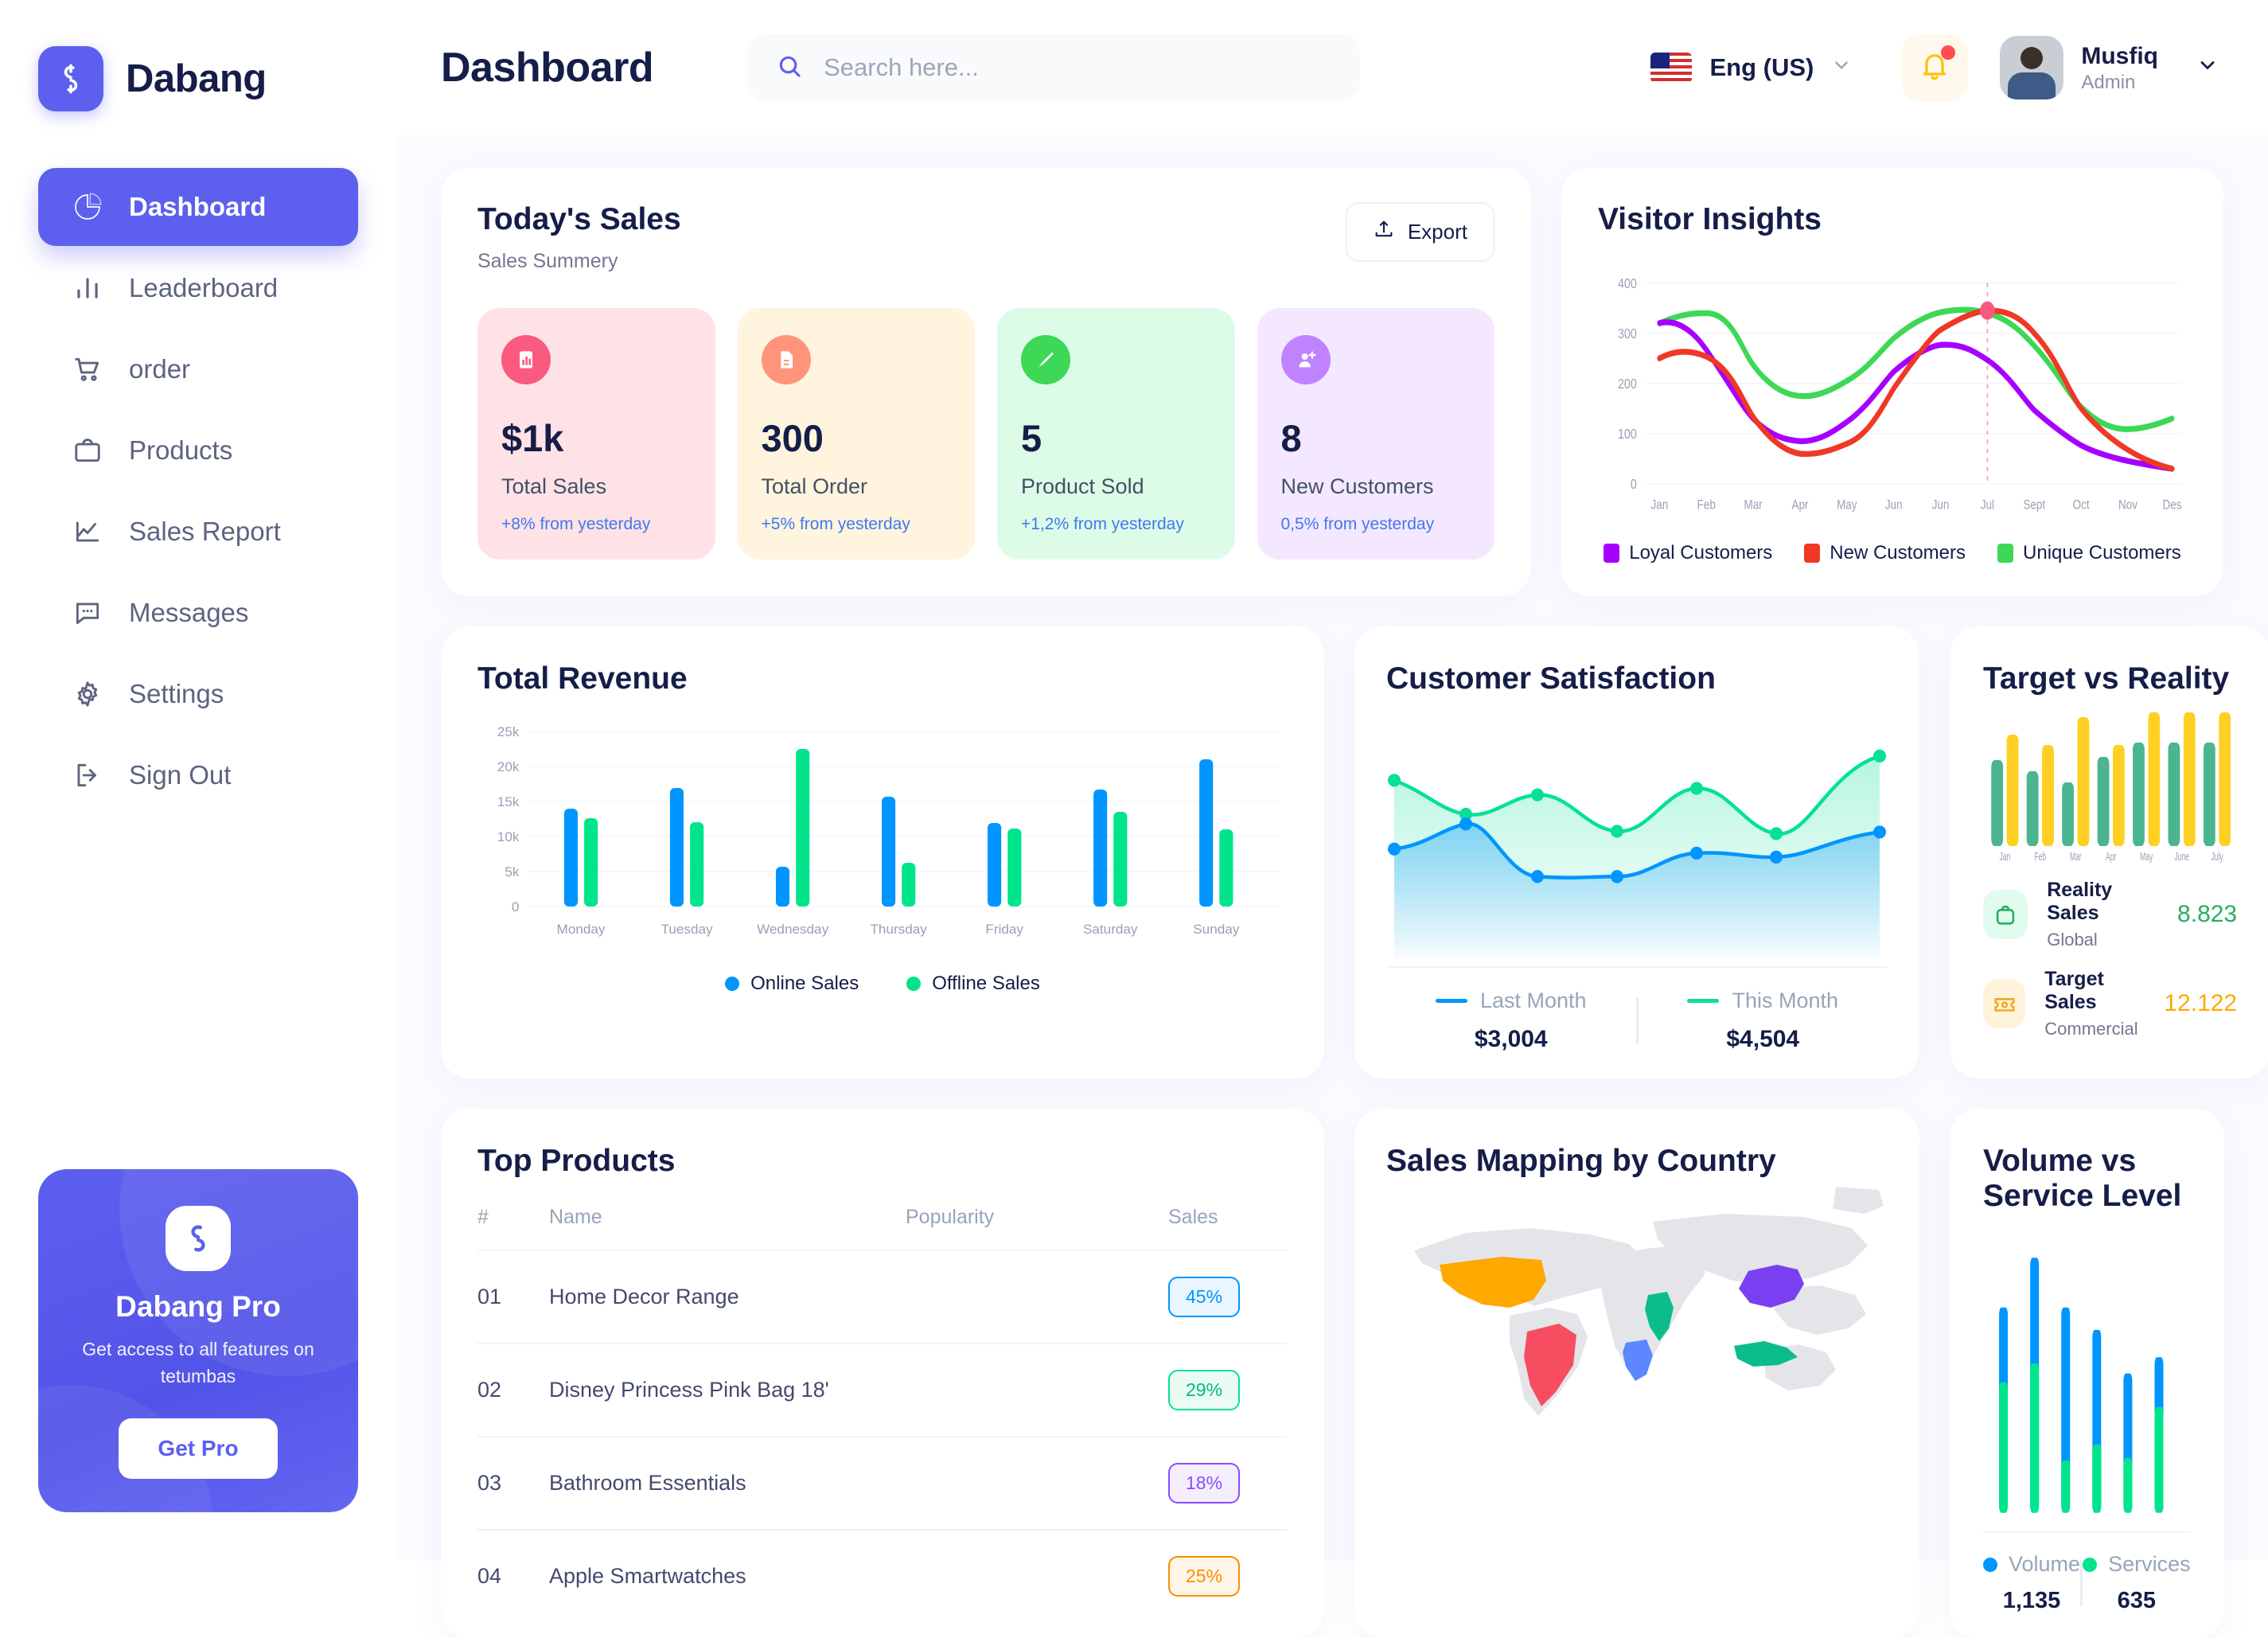 This screenshot has height=1638, width=2268. Describe the element at coordinates (856, 434) in the screenshot. I see `stat-tile-total-order: 300 Total Order +5% from yesterday` at that location.